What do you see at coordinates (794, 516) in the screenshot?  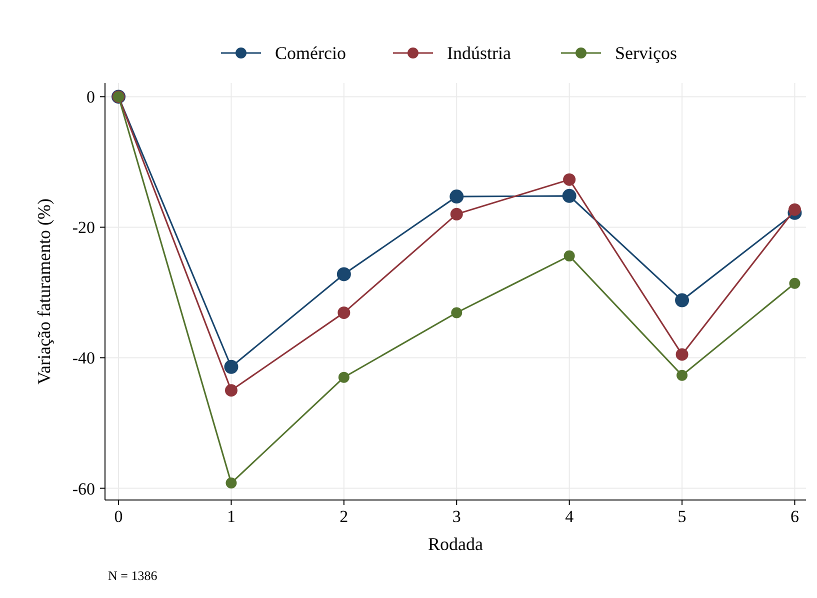 I see `x-tick-label: 6` at bounding box center [794, 516].